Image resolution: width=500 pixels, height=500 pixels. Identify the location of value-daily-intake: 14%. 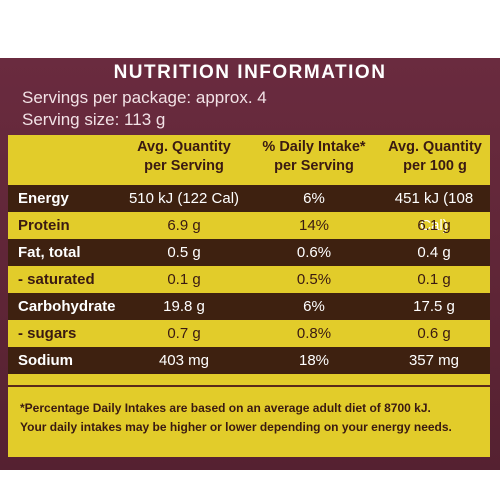
(314, 225).